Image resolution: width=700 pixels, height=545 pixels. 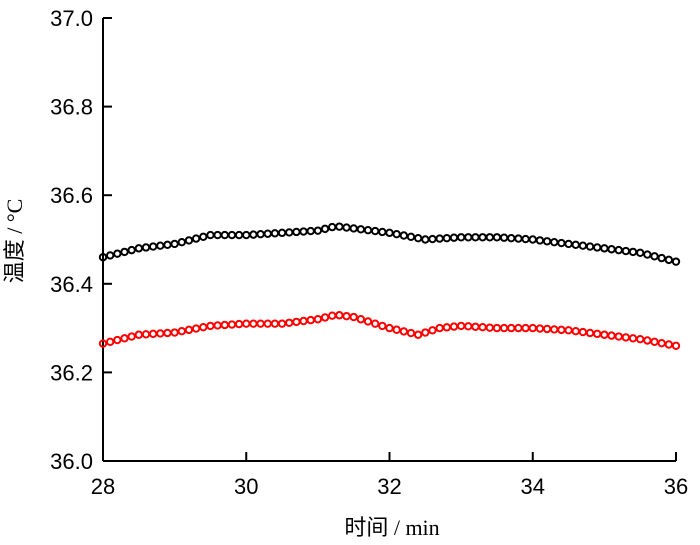 What do you see at coordinates (71, 195) in the screenshot?
I see `y-tick-label: 36.6` at bounding box center [71, 195].